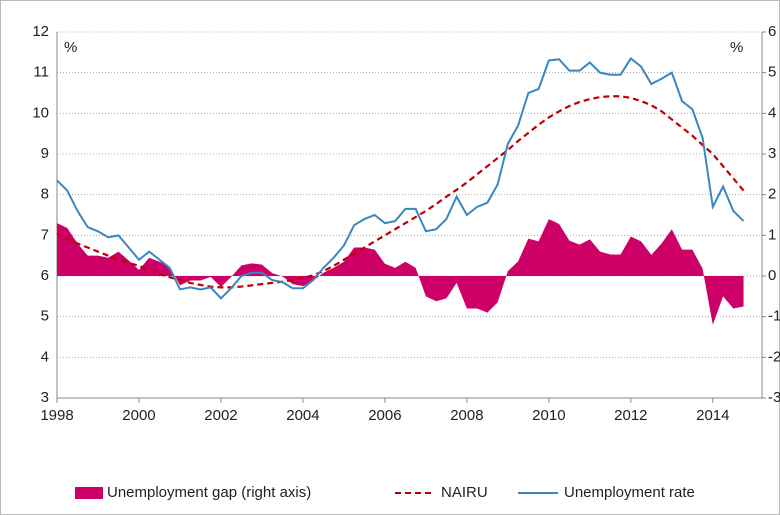 This screenshot has height=515, width=780. I want to click on x-tick-label: 2010, so click(548, 415).